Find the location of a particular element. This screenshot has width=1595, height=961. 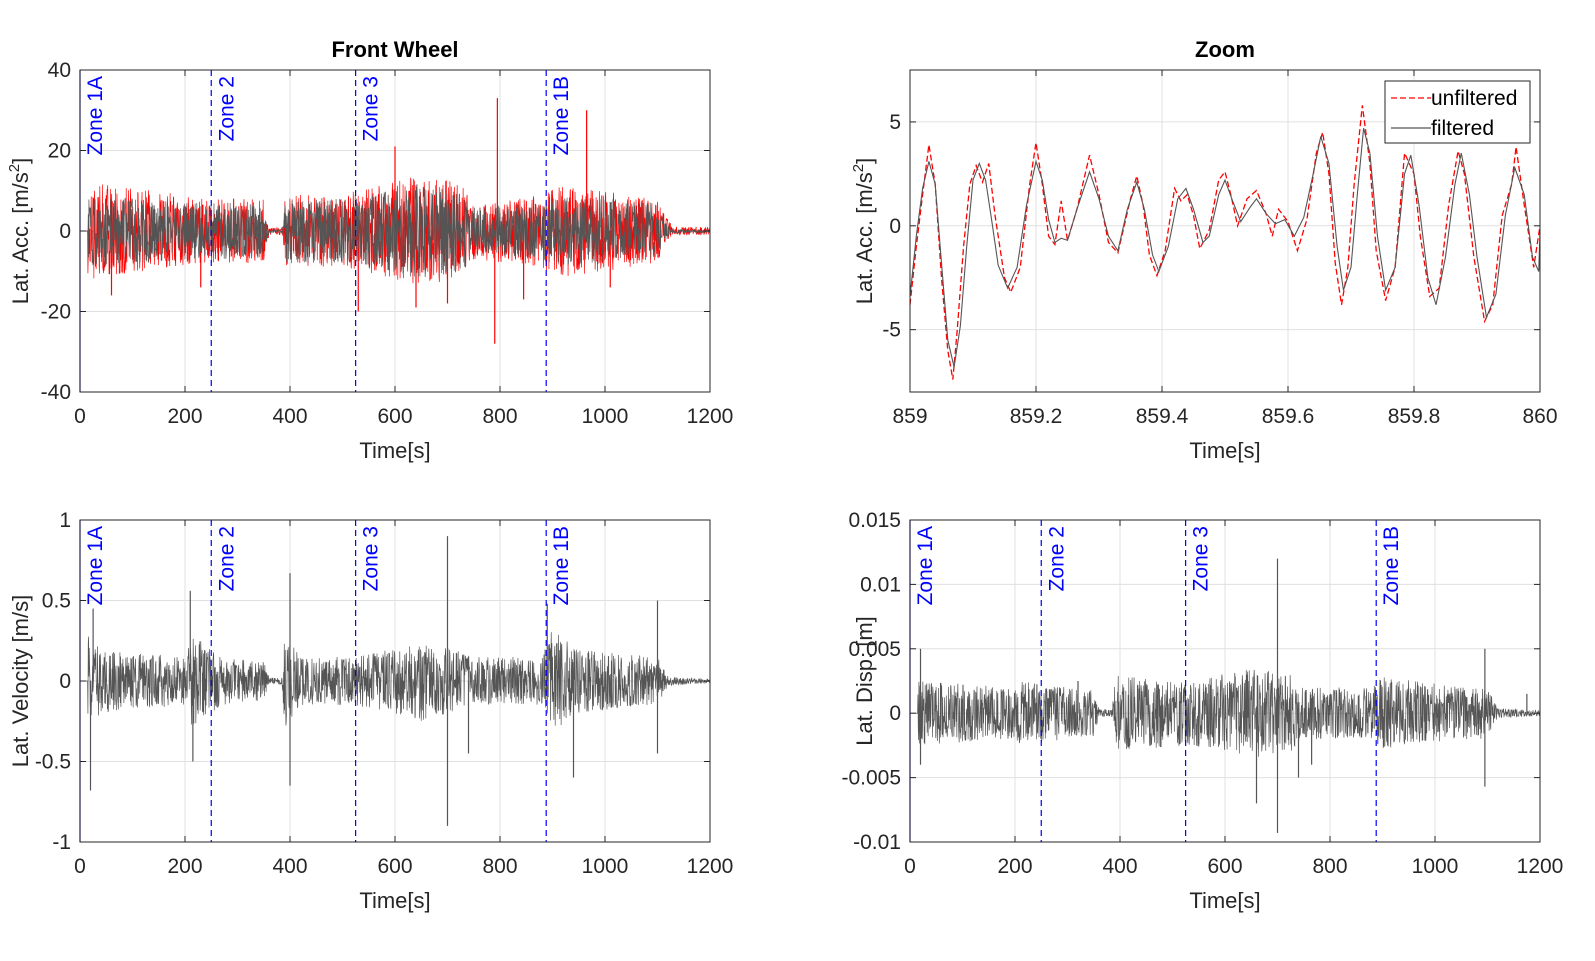

legend-label-unfiltered: unfiltered is located at coordinates (1474, 98).